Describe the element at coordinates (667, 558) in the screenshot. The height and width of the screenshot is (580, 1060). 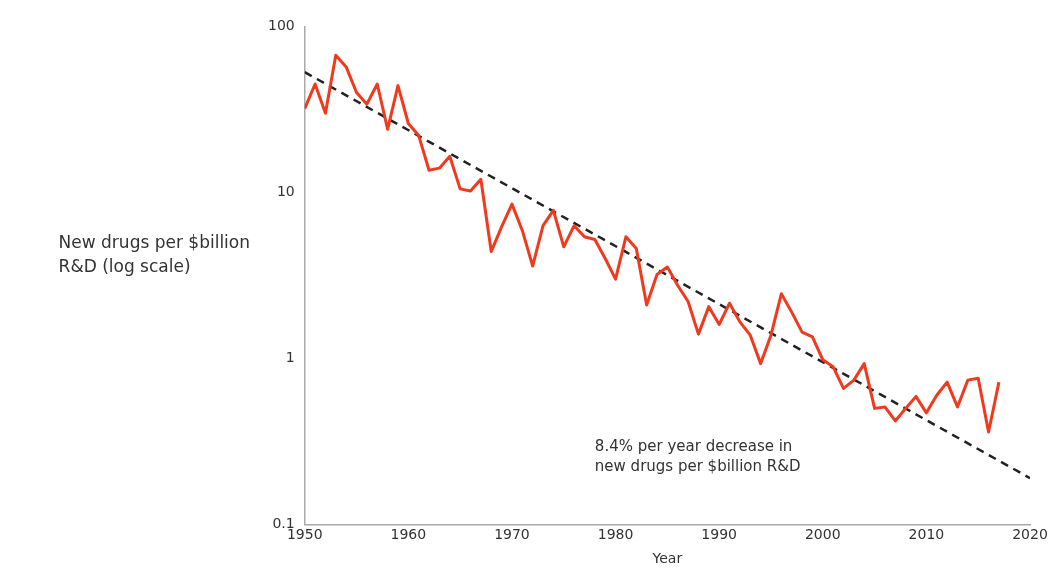
I see `x-axis-title: Year` at that location.